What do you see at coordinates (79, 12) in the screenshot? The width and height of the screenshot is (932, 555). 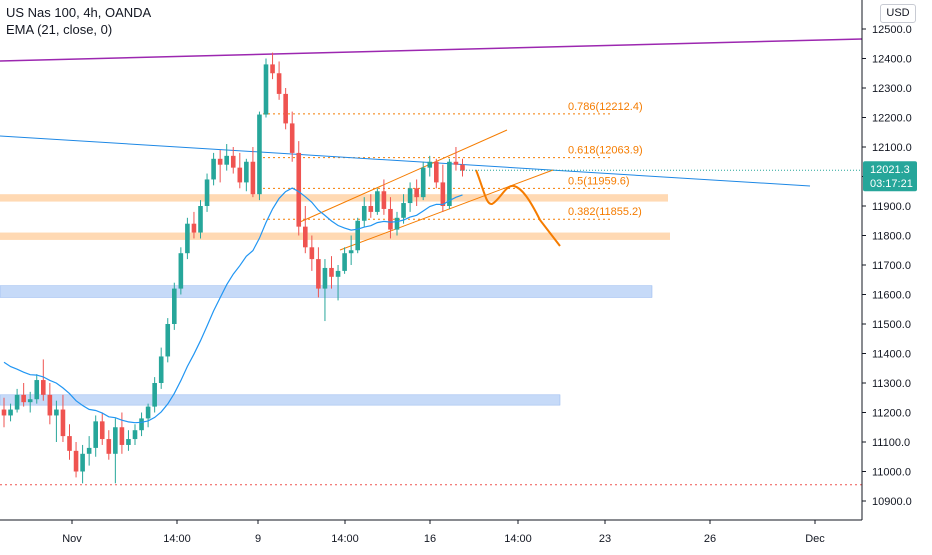 I see `symbol-title: US Nas 100, 4h, OANDA` at bounding box center [79, 12].